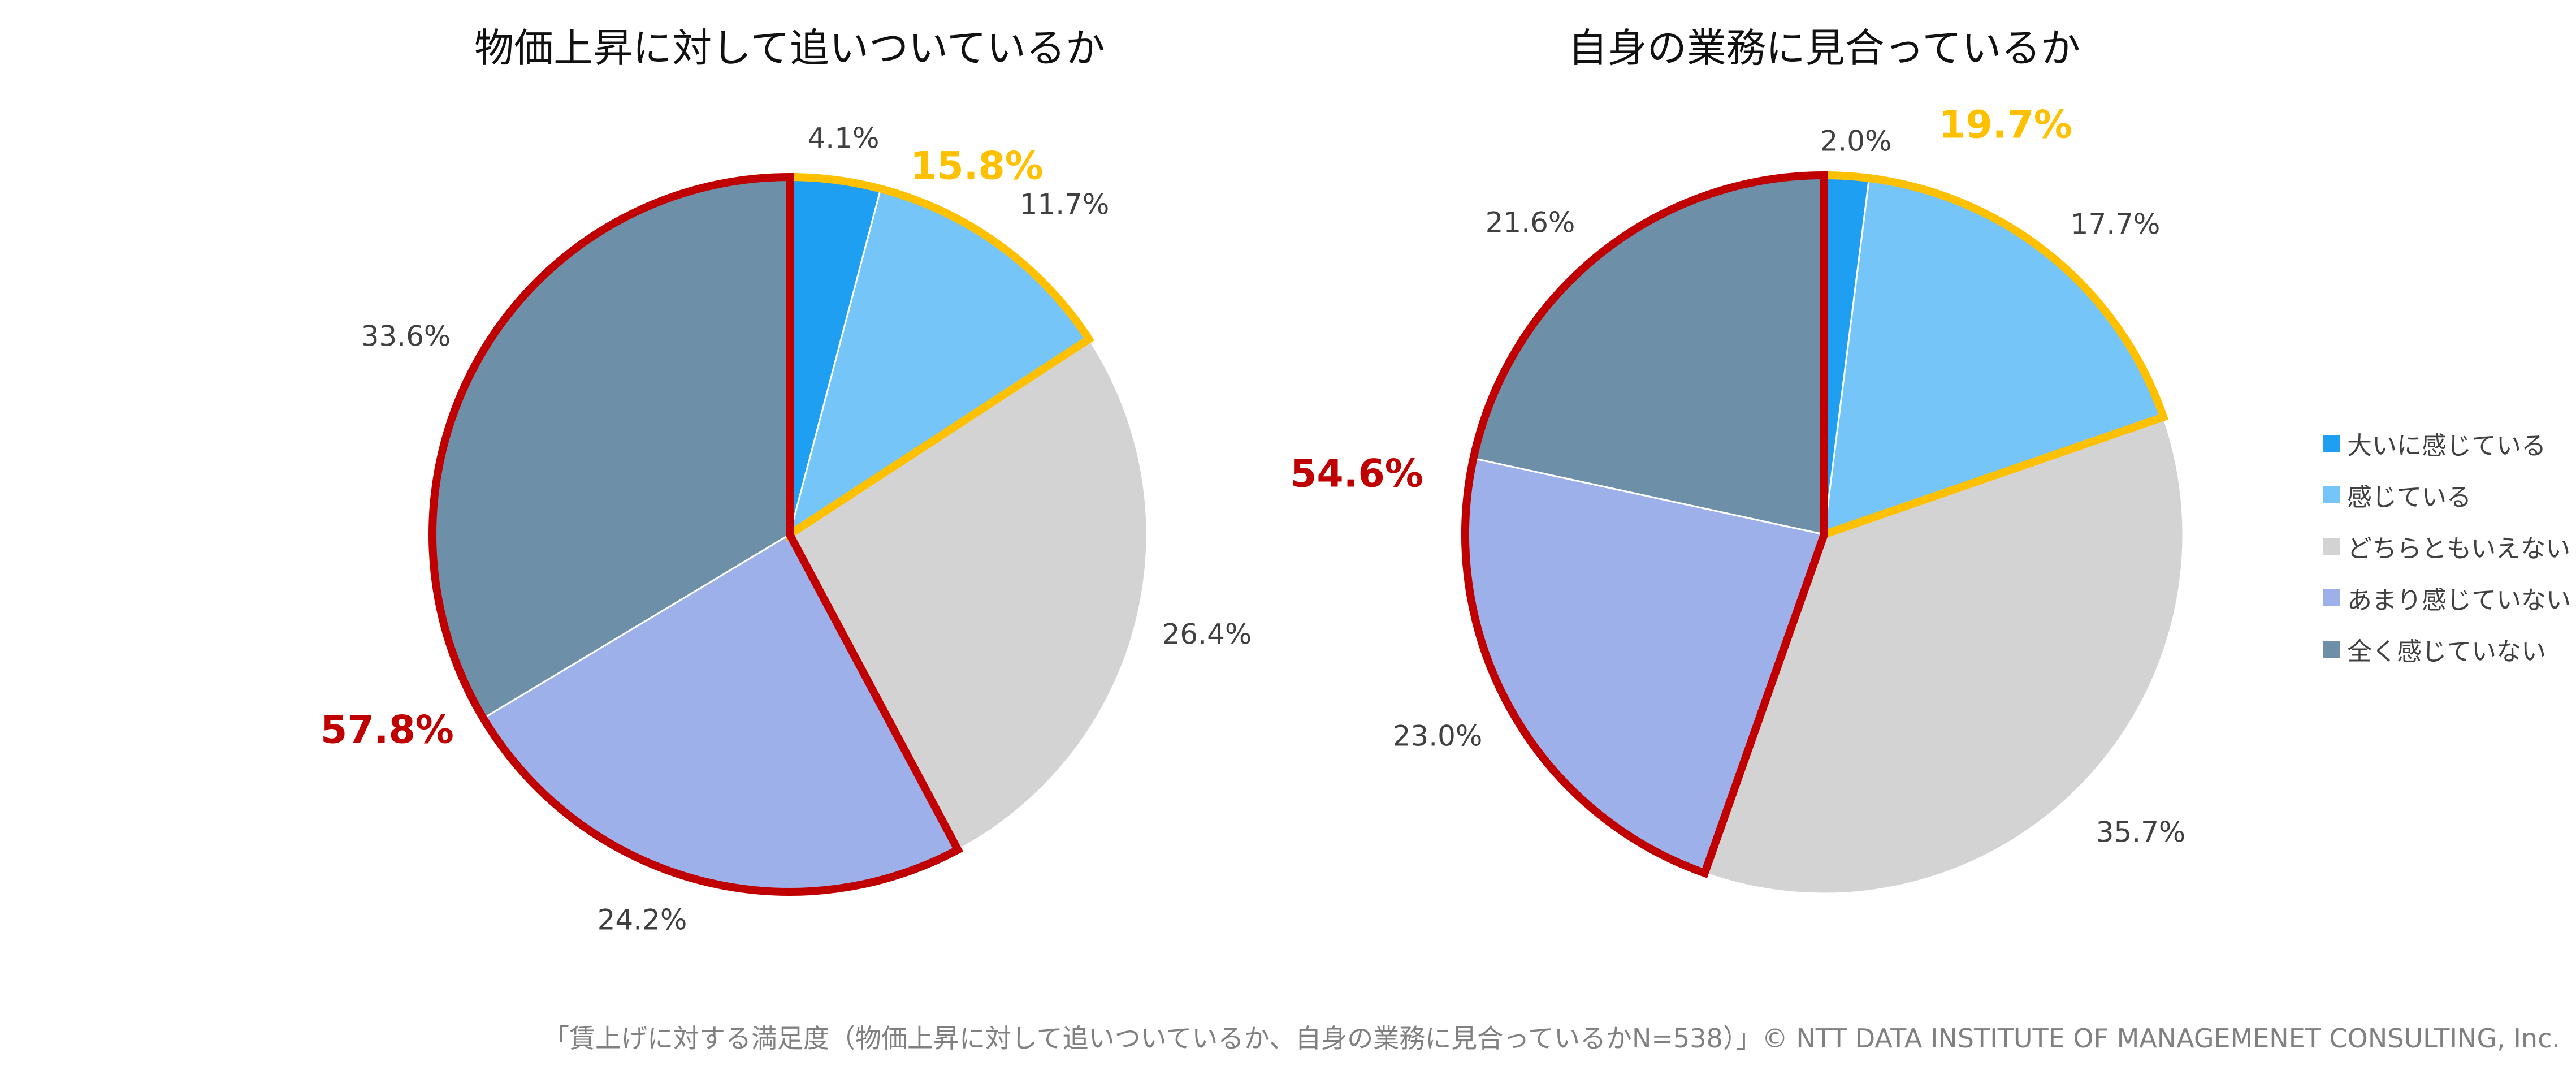  I want to click on group-callout: 15.8%, so click(977, 166).